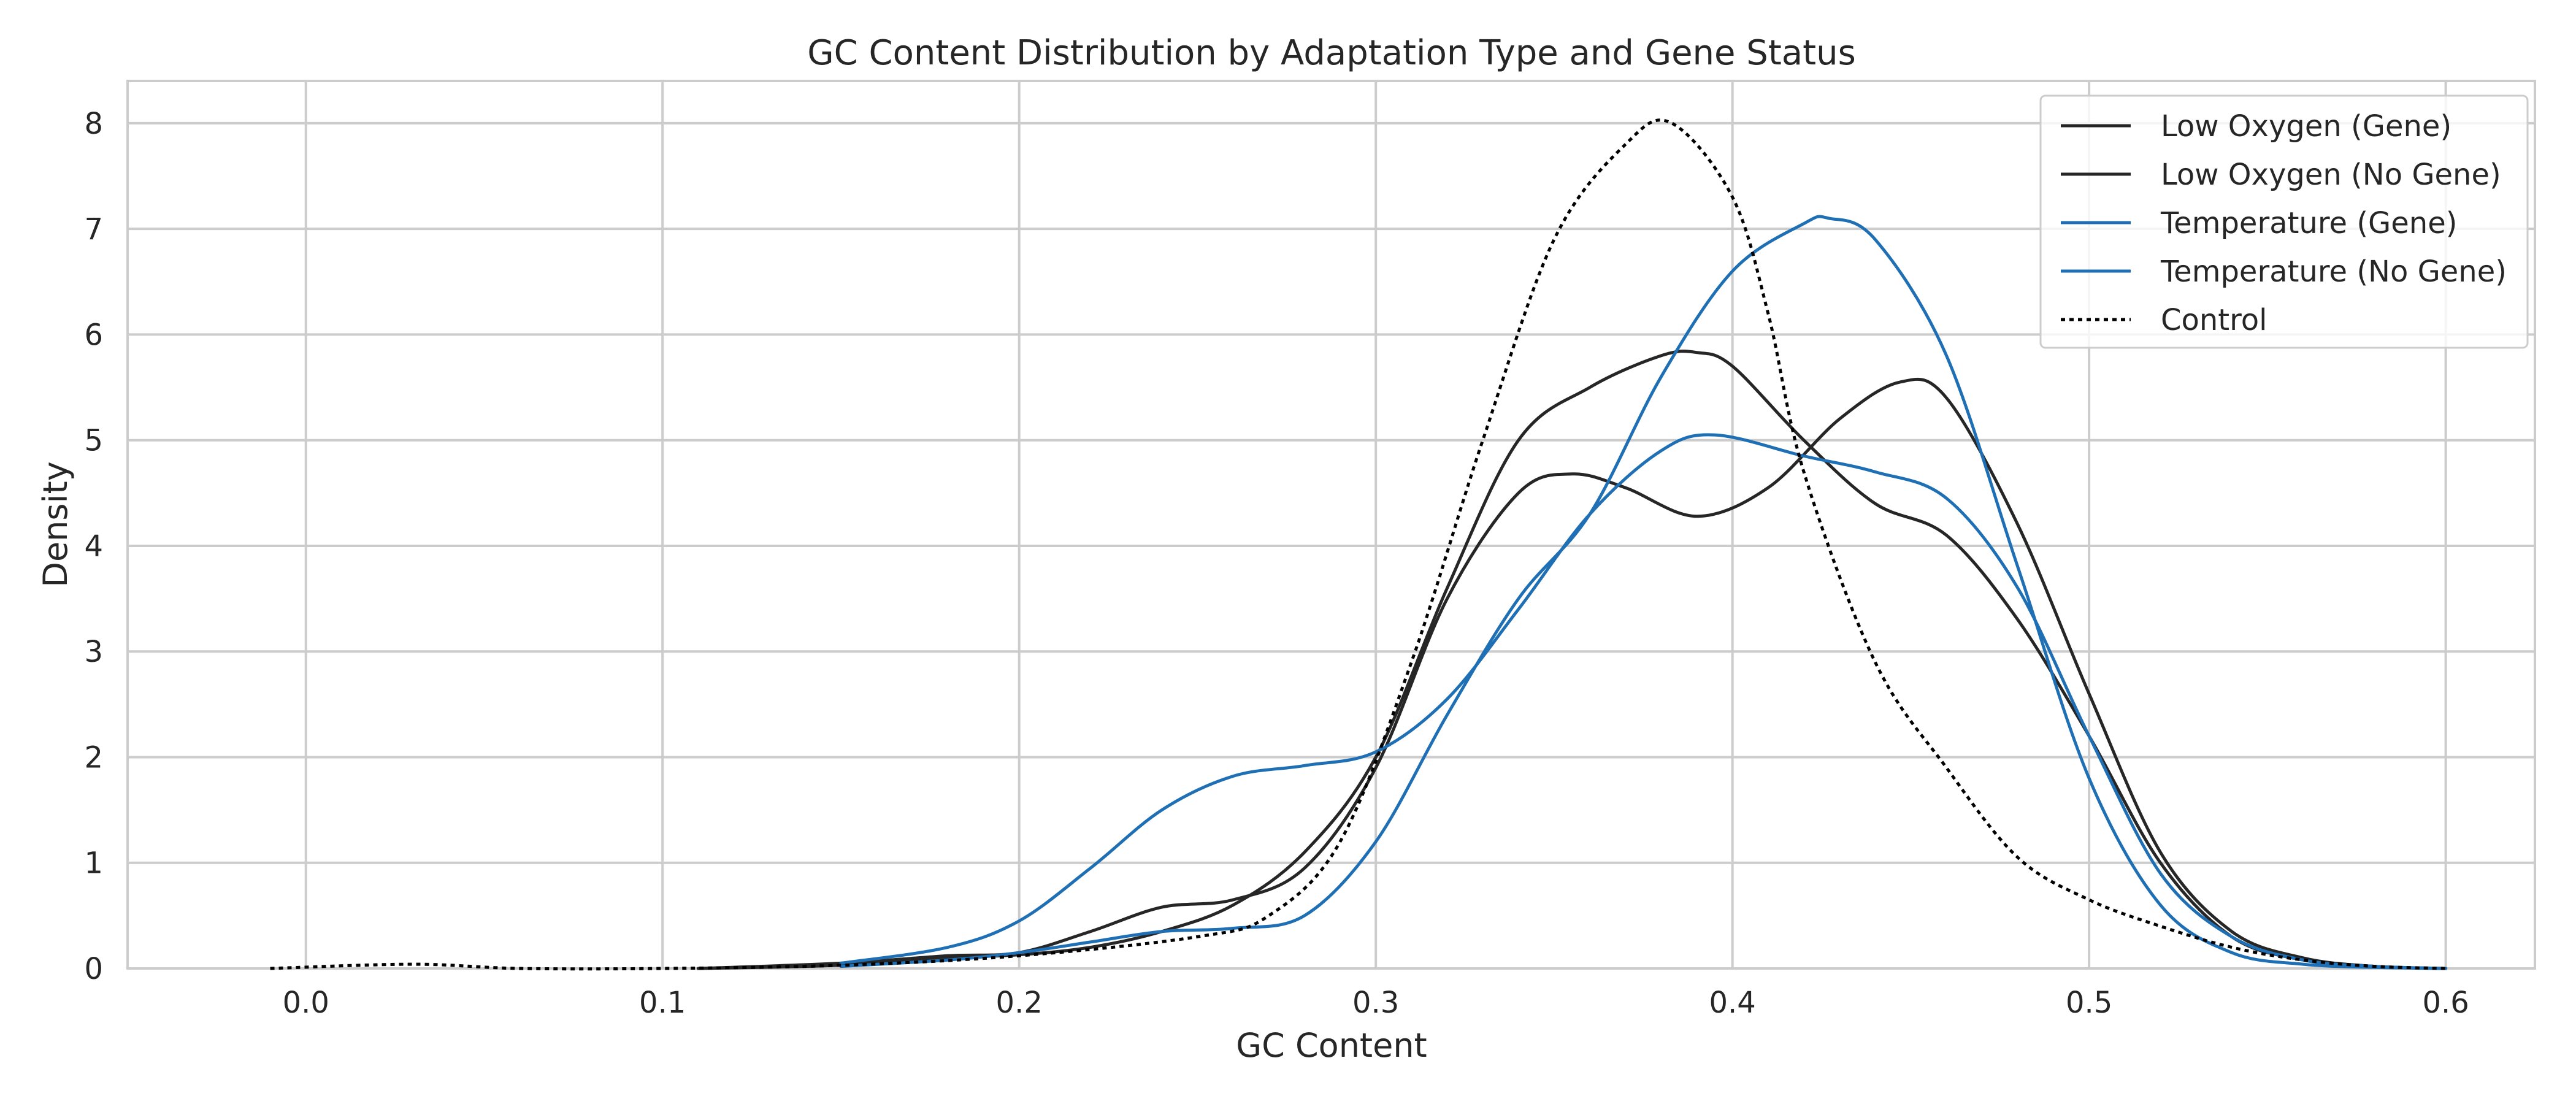  Describe the element at coordinates (93, 863) in the screenshot. I see `y-tick-label: 1` at that location.